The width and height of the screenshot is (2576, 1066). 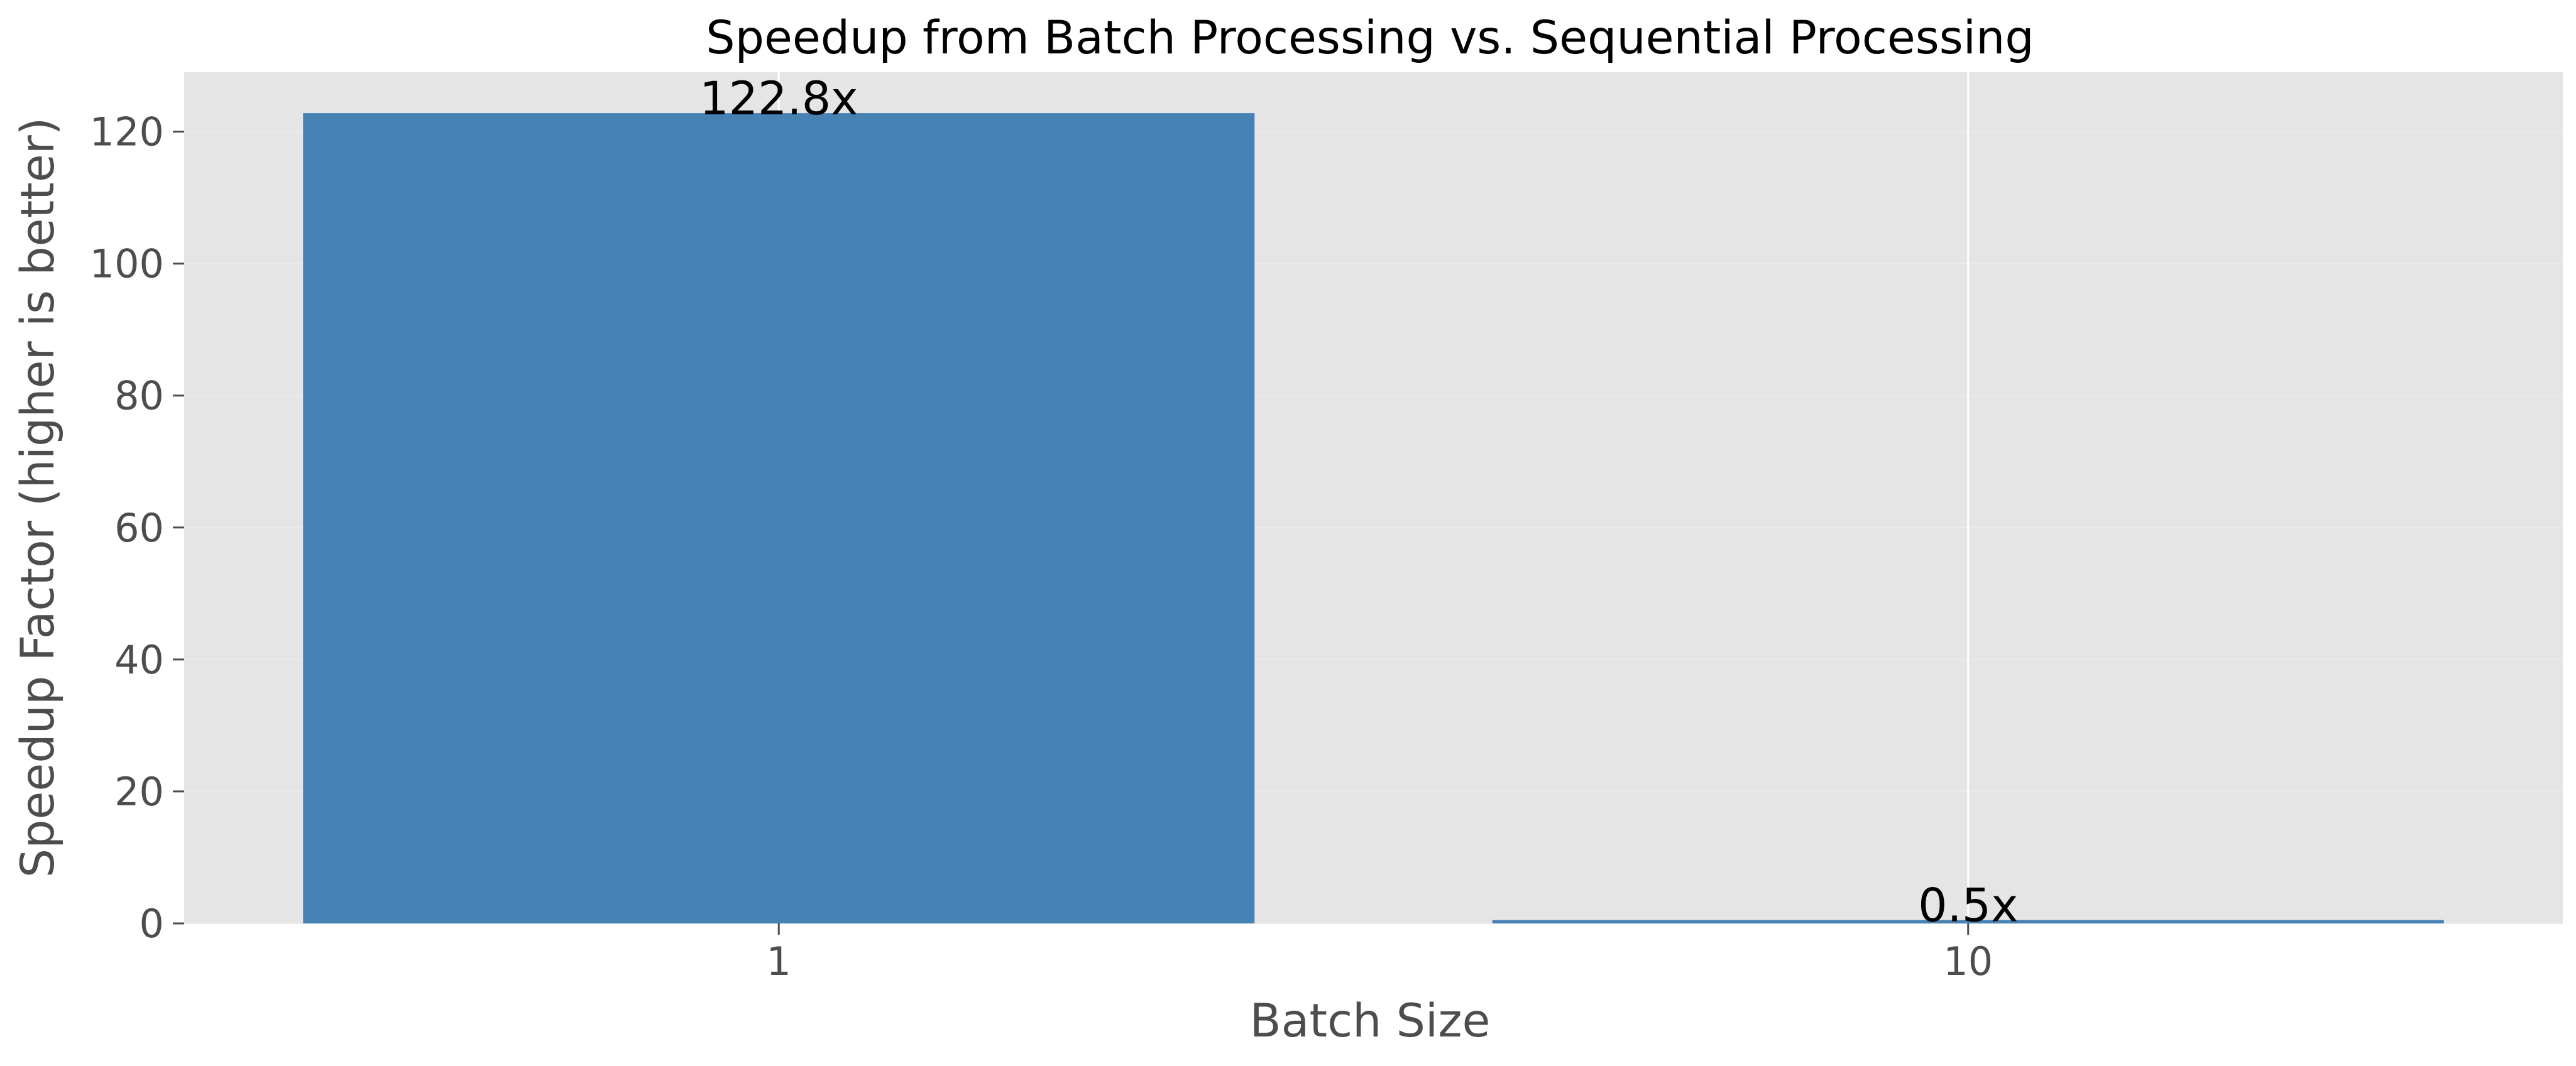 What do you see at coordinates (1968, 961) in the screenshot?
I see `x-tick-label: 10` at bounding box center [1968, 961].